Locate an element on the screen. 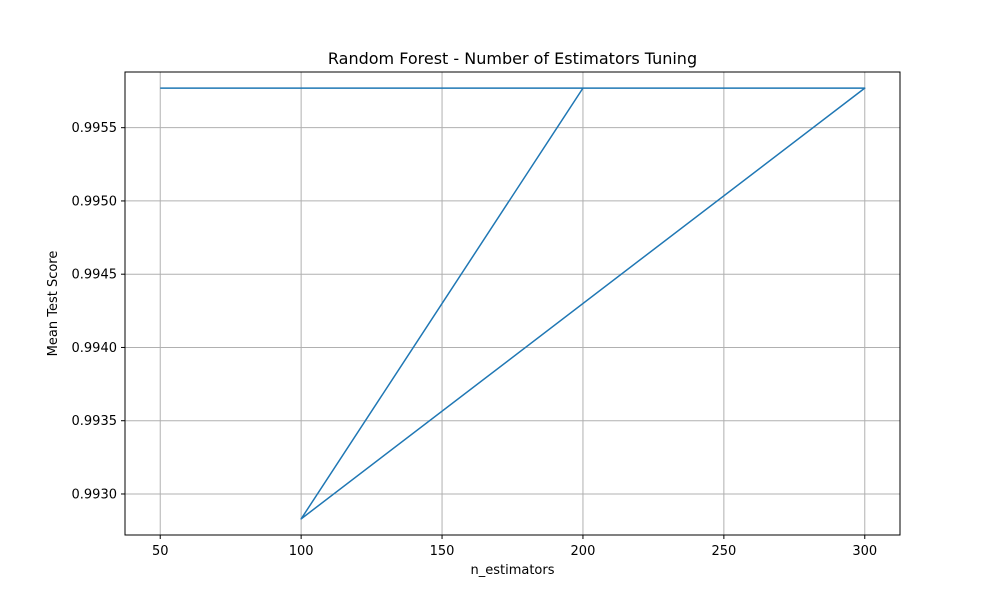 The width and height of the screenshot is (1000, 600). x-tick-label: 250 is located at coordinates (723, 551).